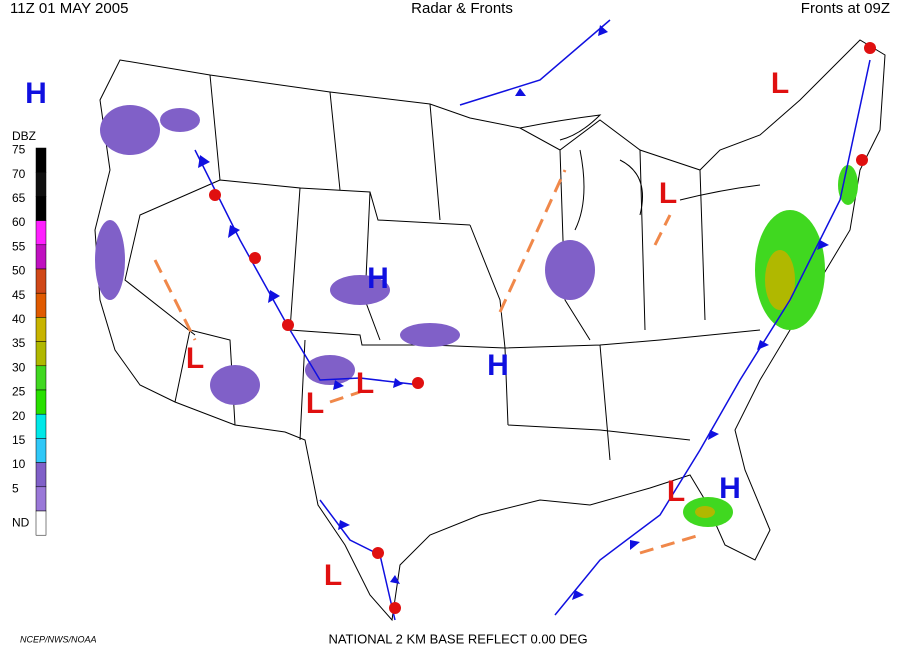 Image resolution: width=900 pixels, height=650 pixels. I want to click on legend-label: 75, so click(19, 150).